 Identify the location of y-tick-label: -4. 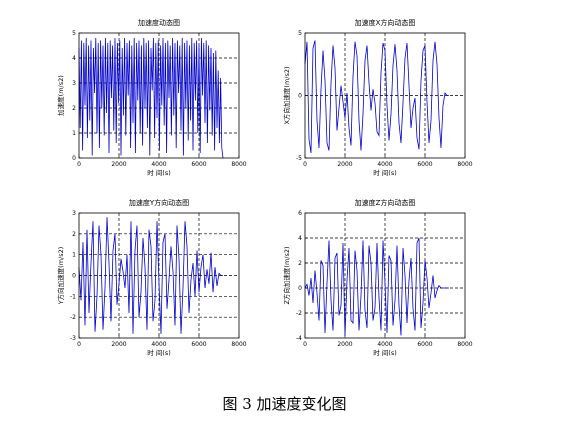
(299, 338).